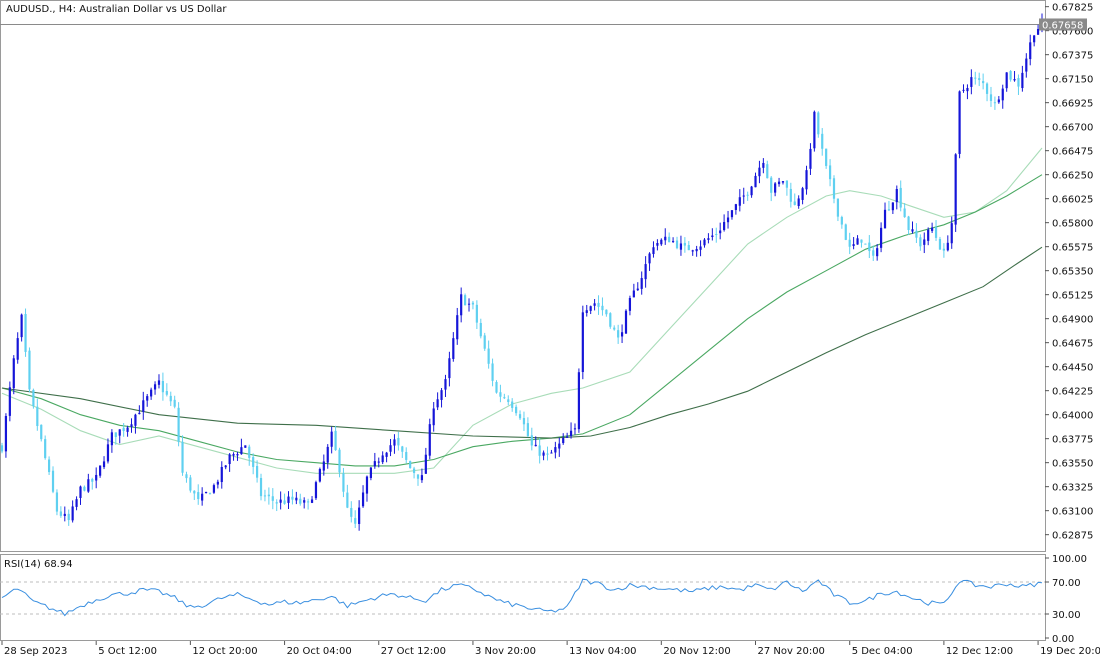 The height and width of the screenshot is (660, 1100). I want to click on time-tick-label: 13 Nov 04:00, so click(602, 651).